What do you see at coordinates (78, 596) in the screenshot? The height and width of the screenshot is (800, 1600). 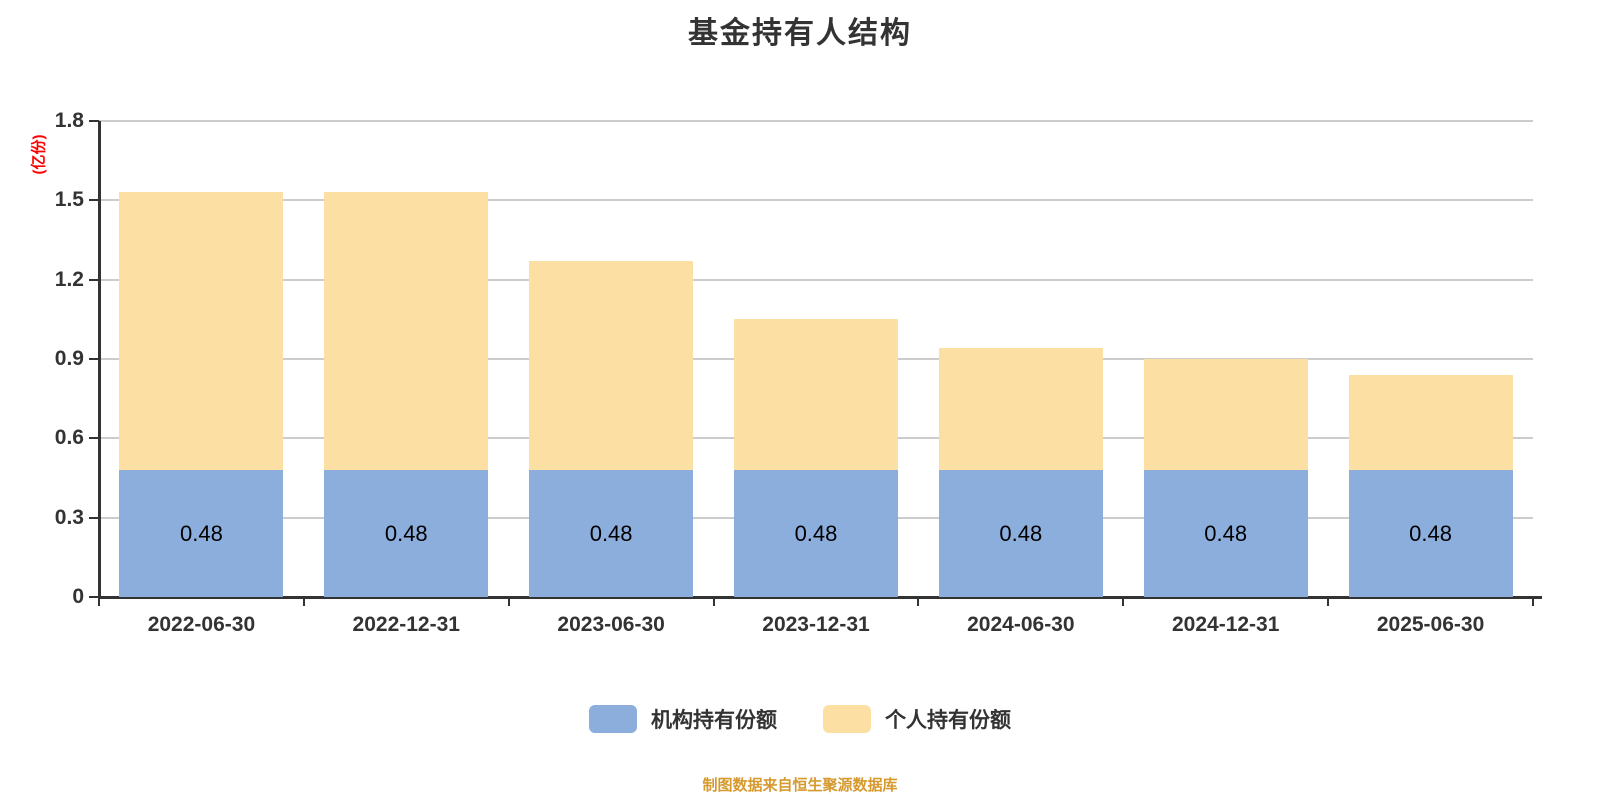 I see `y-axis-tick-label: 0` at bounding box center [78, 596].